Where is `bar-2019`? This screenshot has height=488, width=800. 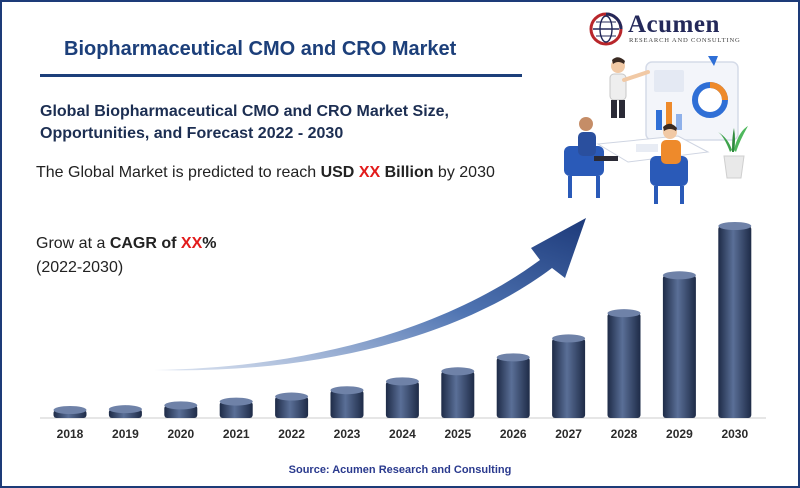 bar-2019 is located at coordinates (125, 411).